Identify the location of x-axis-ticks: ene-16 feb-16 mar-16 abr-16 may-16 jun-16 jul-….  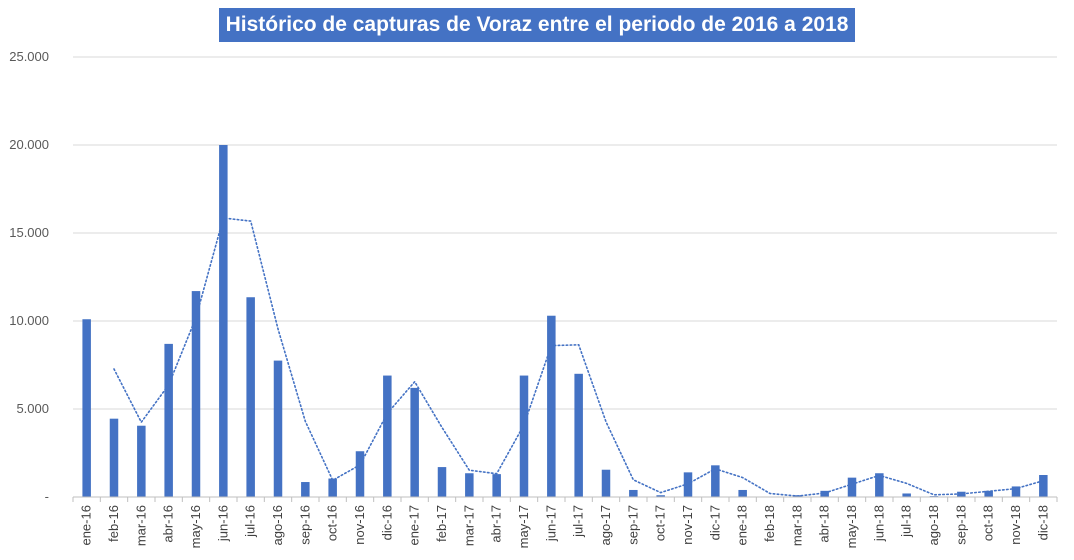
(565, 526).